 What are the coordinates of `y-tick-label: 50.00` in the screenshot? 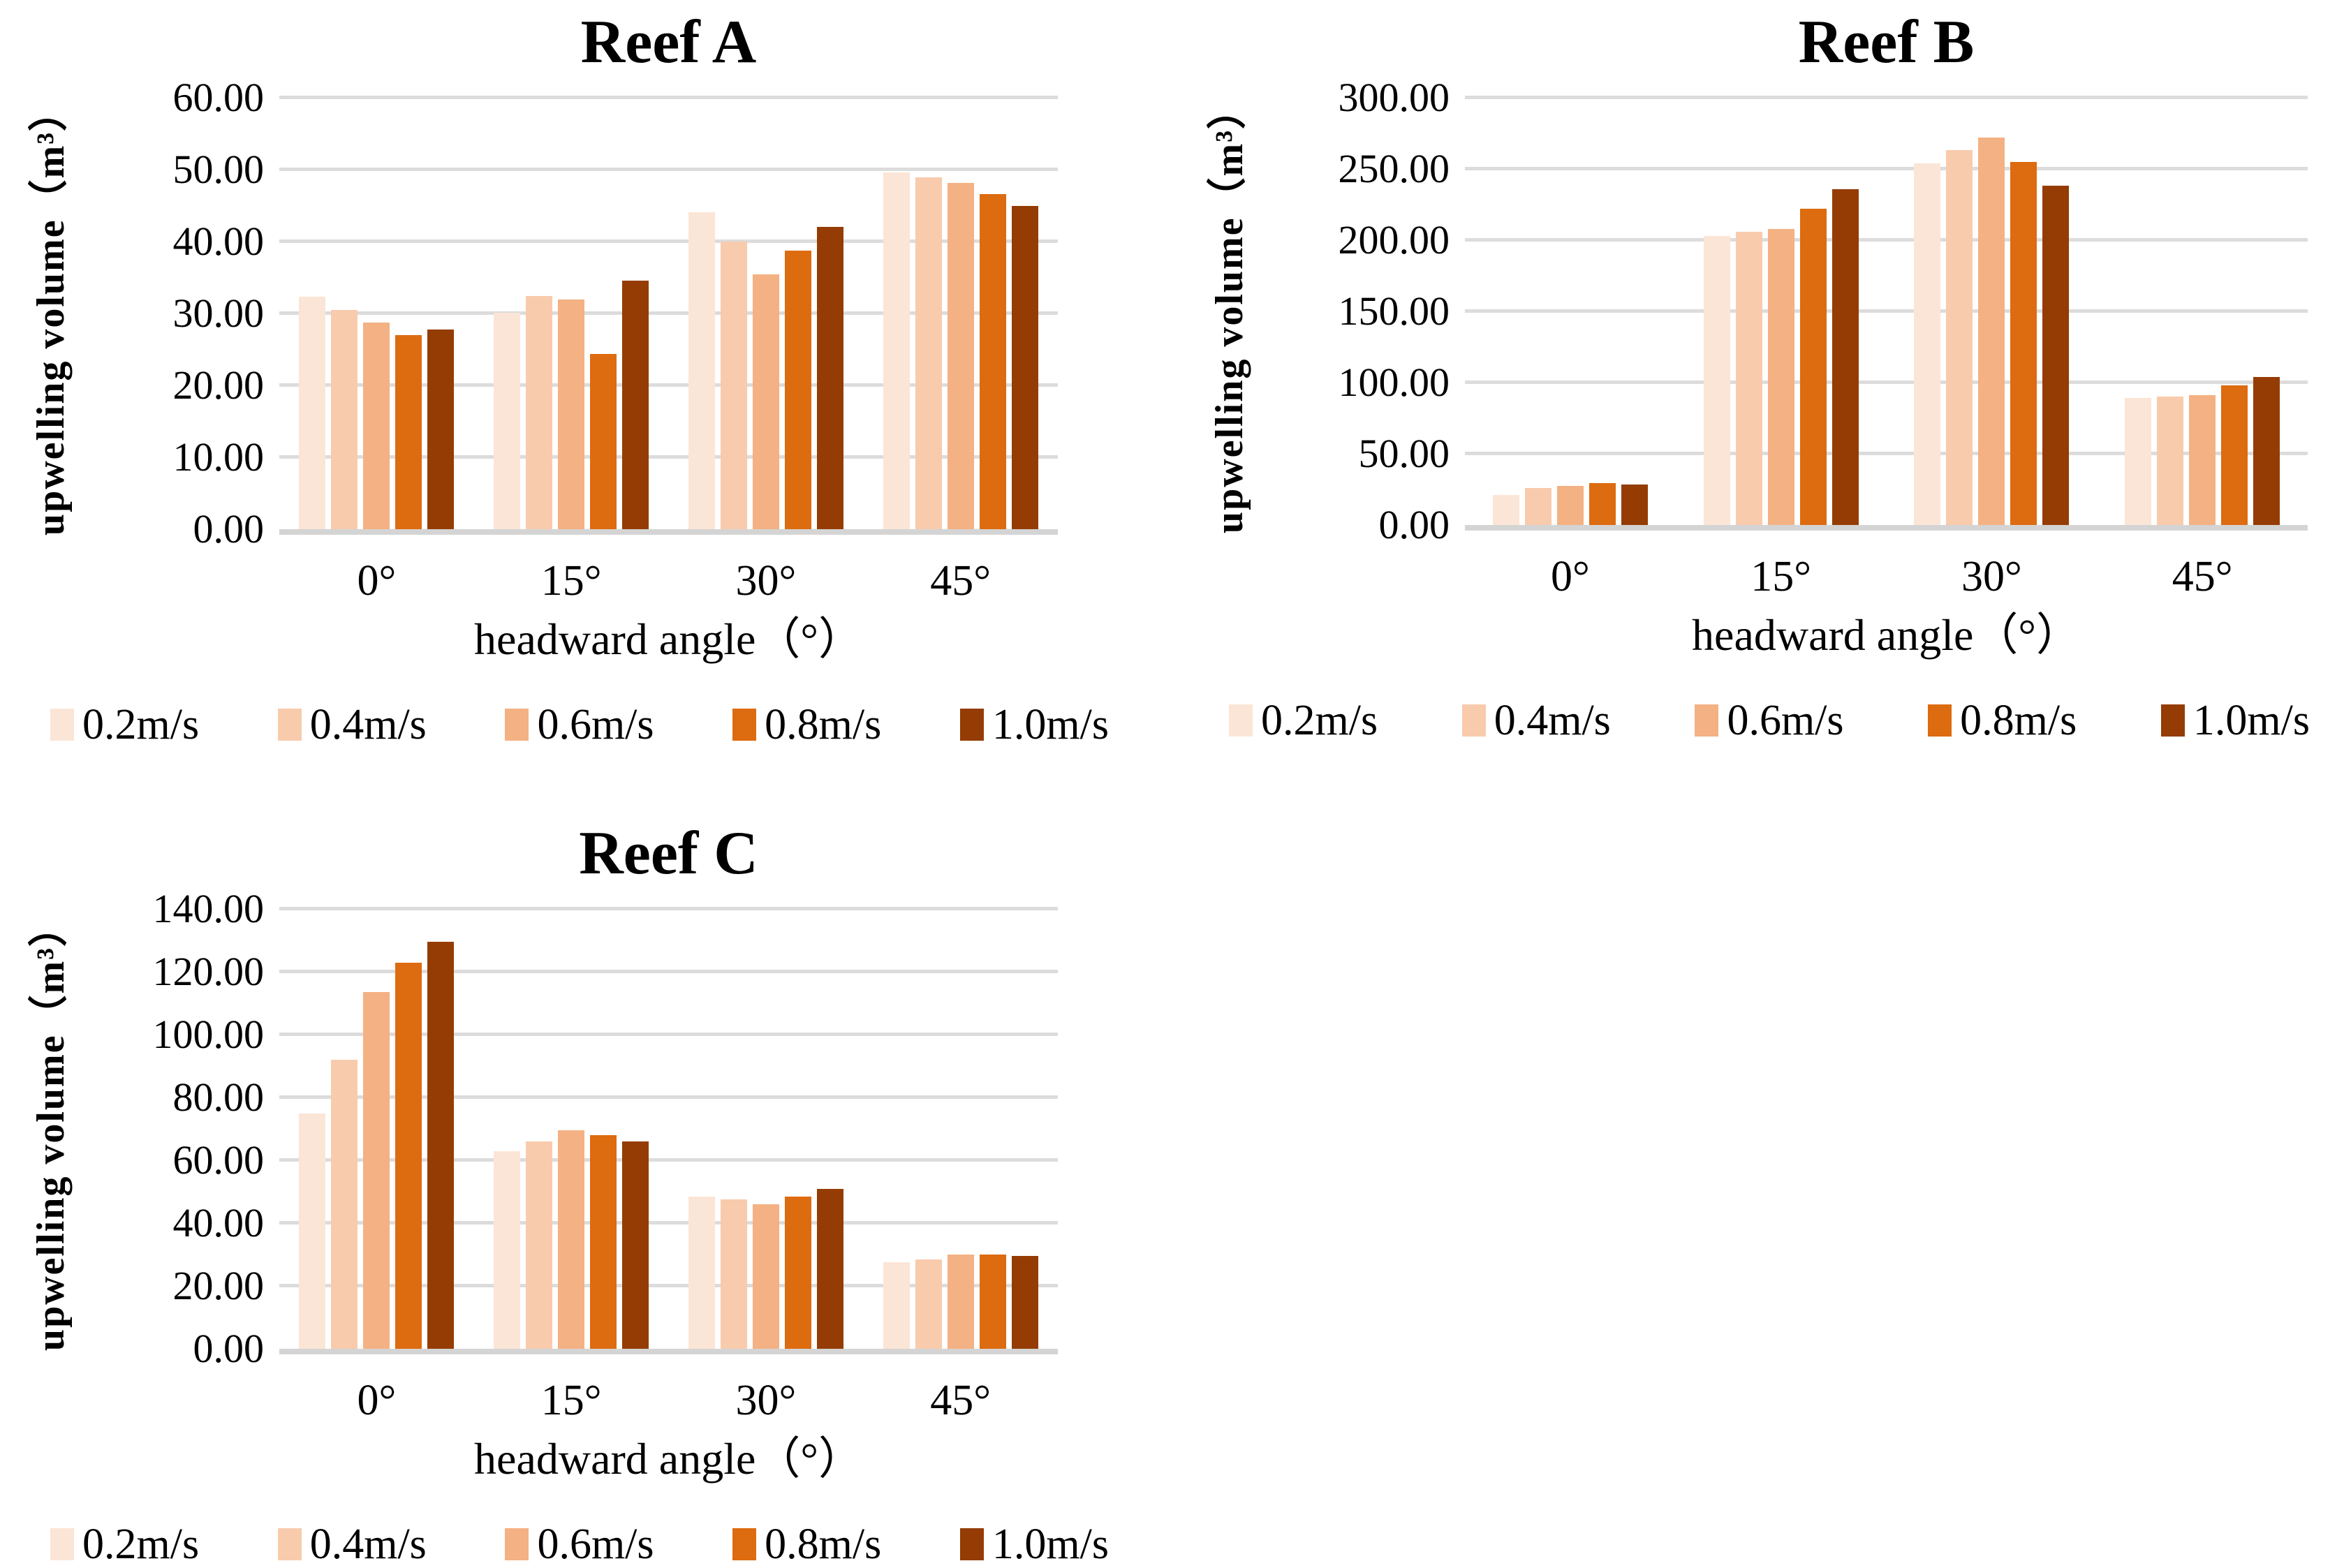 It's located at (218, 169).